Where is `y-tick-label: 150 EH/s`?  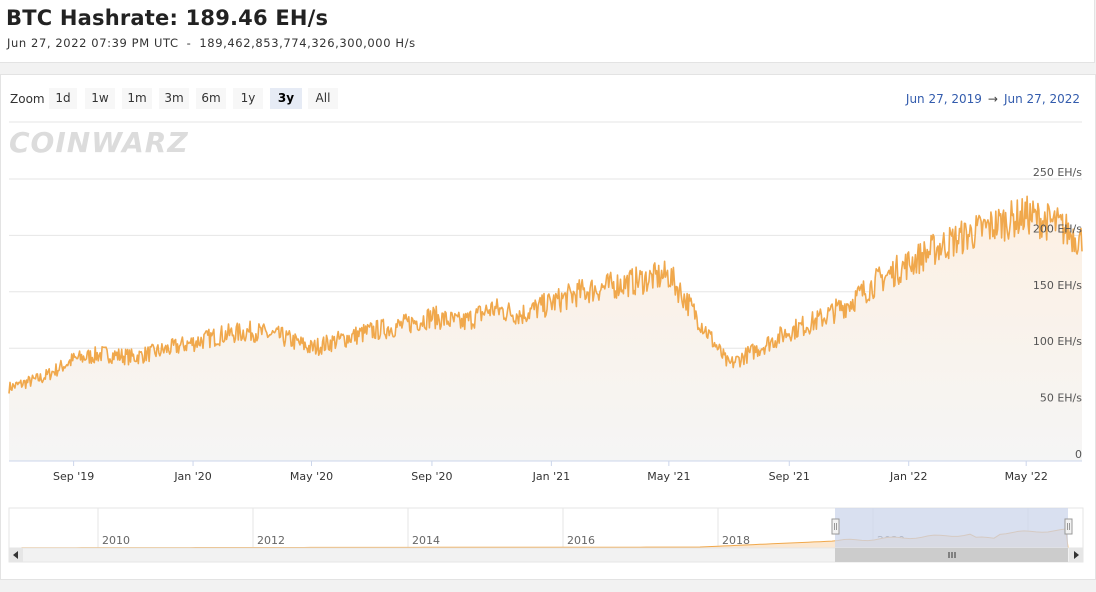
y-tick-label: 150 EH/s is located at coordinates (1057, 285).